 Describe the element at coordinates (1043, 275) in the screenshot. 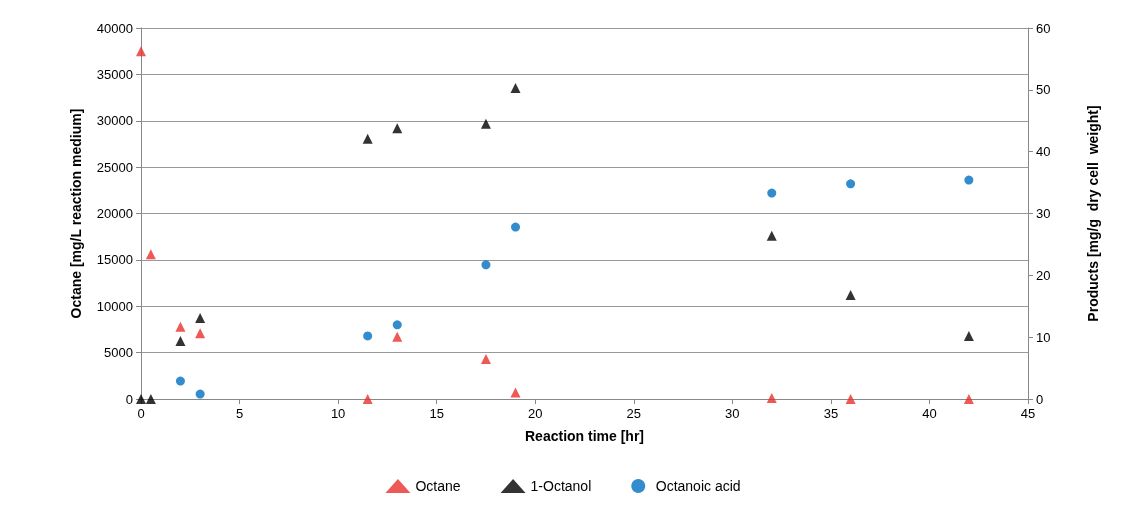

I see `y2-tick-label: 20` at that location.